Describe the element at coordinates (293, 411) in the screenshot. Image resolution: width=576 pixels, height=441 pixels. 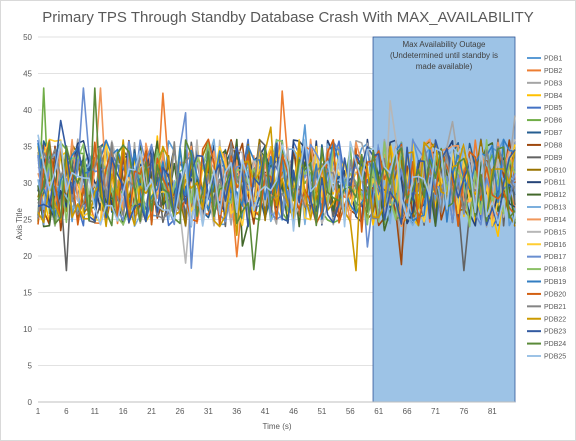
I see `x-tick-label: 46` at that location.